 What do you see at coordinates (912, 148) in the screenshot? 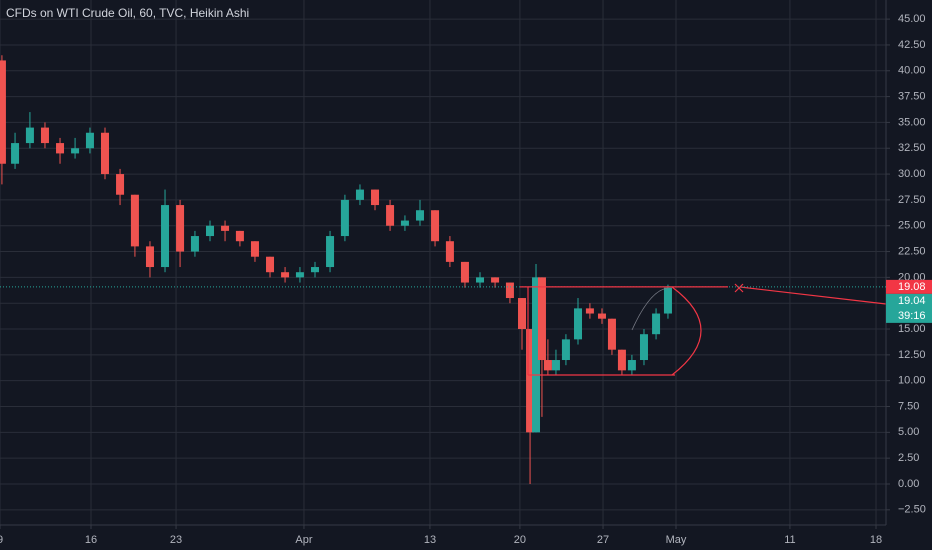
I see `y-tick-label: 32.50` at bounding box center [912, 148].